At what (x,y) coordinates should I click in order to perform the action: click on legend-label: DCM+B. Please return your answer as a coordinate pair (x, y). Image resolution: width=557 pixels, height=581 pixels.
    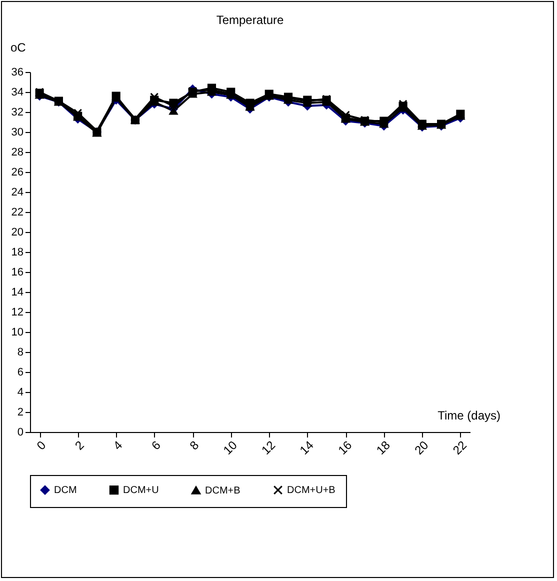
    Looking at the image, I should click on (223, 490).